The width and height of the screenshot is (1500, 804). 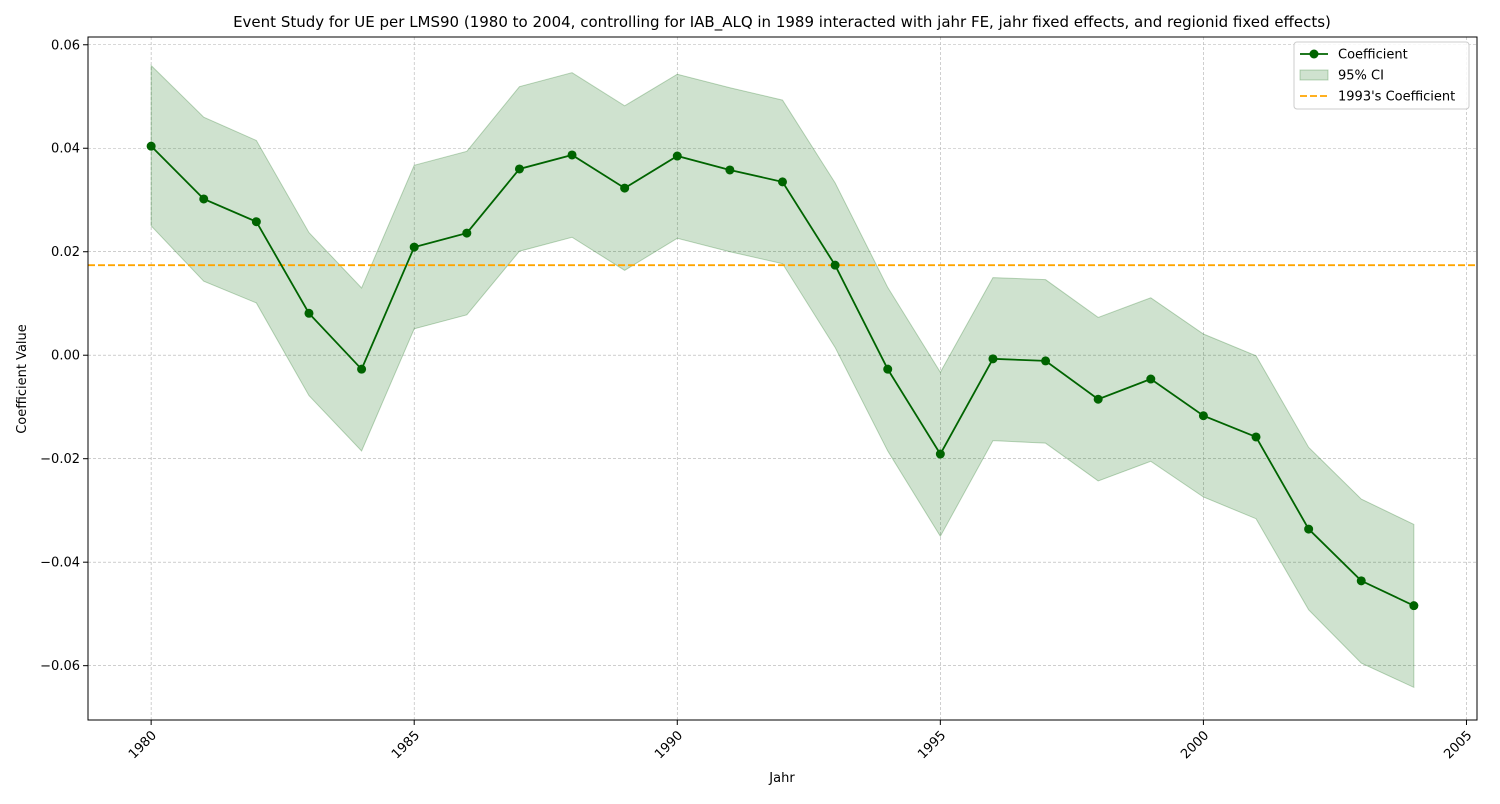 I want to click on legend-item-ci: 95% CI, so click(x=1361, y=76).